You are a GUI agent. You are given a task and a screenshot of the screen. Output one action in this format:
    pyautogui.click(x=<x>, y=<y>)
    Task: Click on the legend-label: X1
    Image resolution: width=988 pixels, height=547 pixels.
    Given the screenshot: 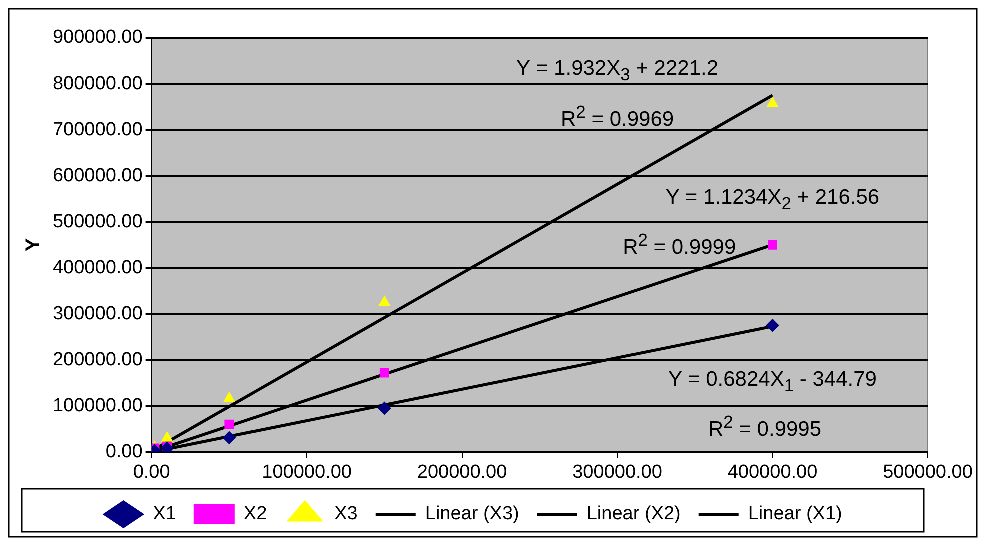 What is the action you would take?
    pyautogui.click(x=164, y=514)
    